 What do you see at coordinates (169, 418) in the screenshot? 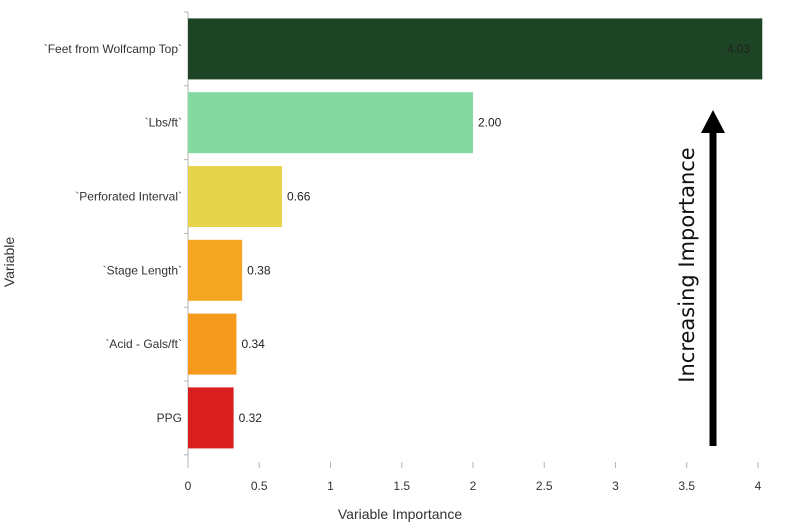
I see `category-label: PPG` at bounding box center [169, 418].